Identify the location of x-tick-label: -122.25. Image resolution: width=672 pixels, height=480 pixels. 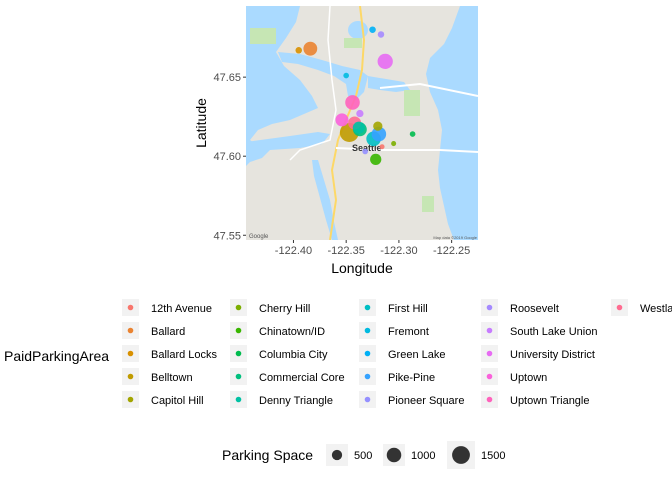
(451, 251).